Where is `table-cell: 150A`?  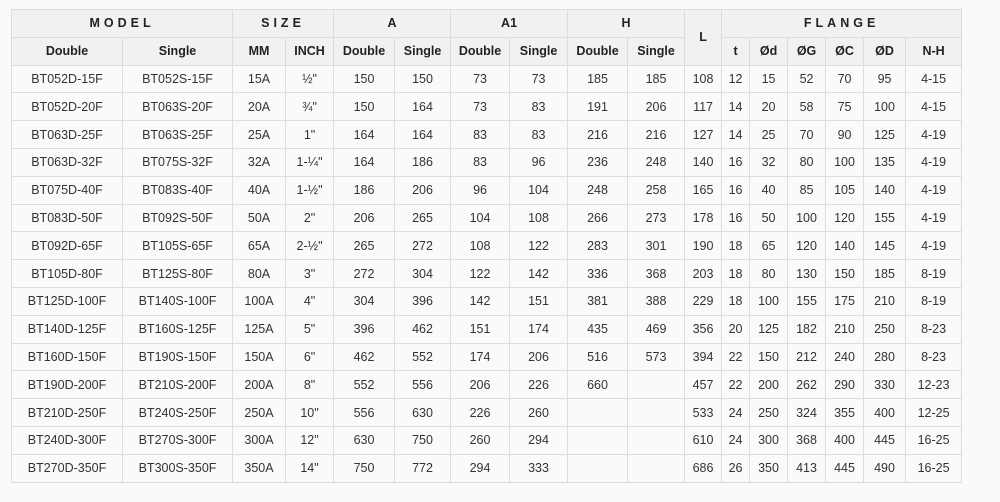 table-cell: 150A is located at coordinates (259, 357).